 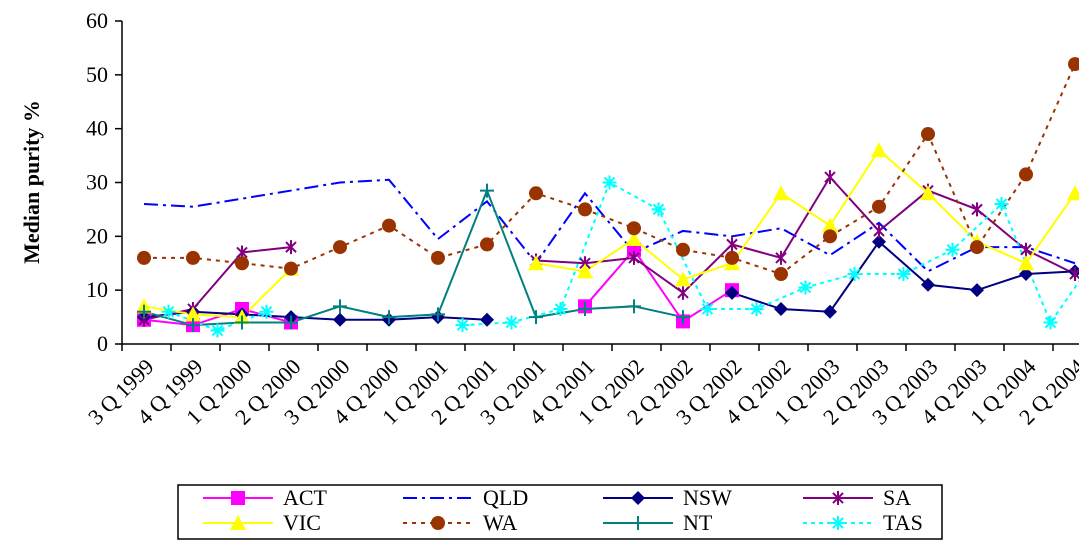 I want to click on series-line-nsw, so click(x=315, y=315).